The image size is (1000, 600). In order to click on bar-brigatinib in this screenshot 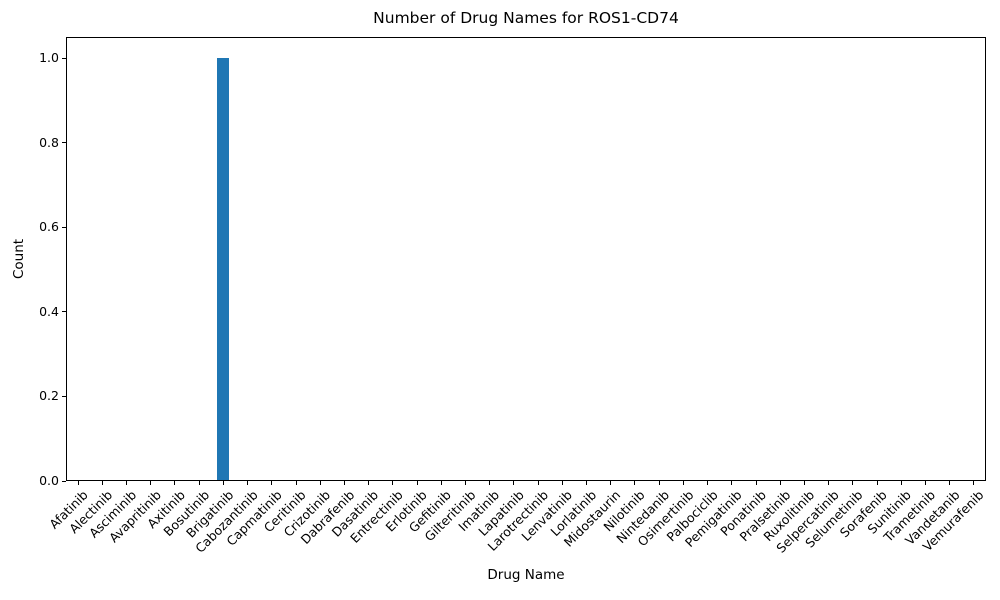, I will do `click(223, 269)`.